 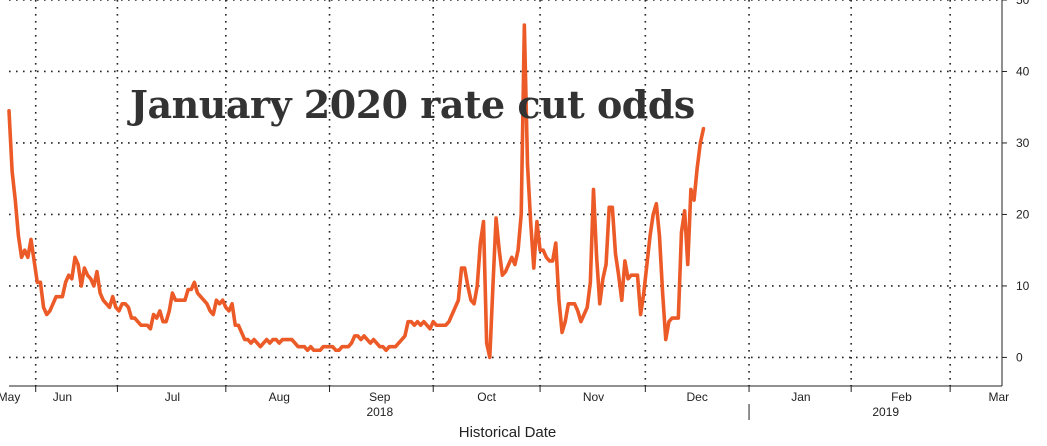 I want to click on y-tick-label-0: 0, so click(x=1019, y=357).